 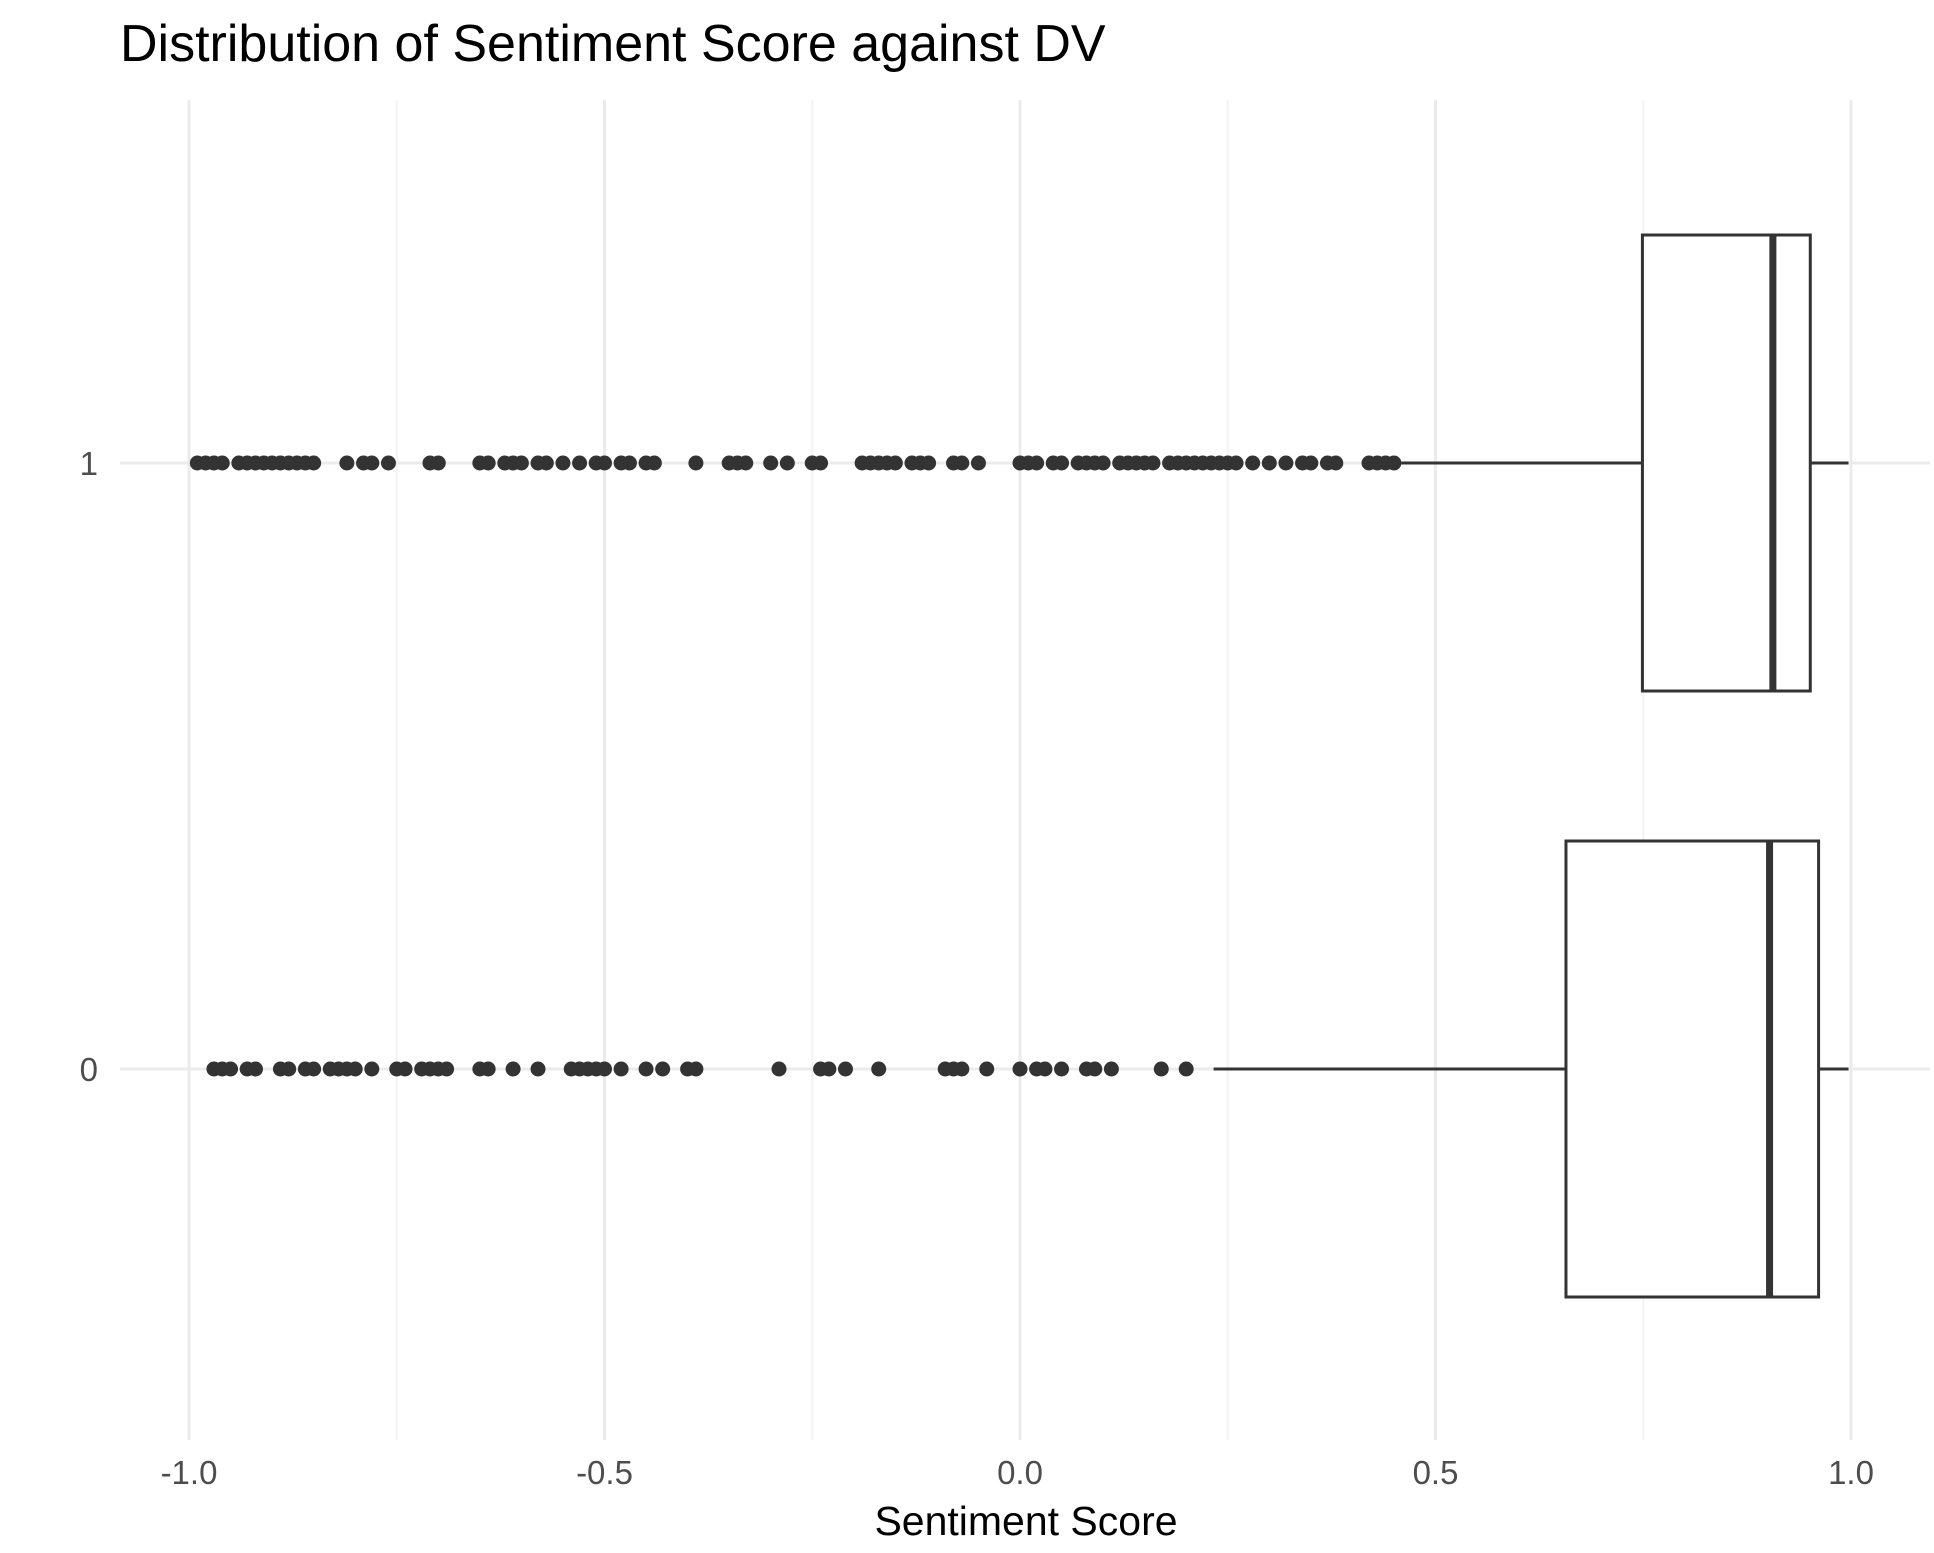 What do you see at coordinates (1436, 1472) in the screenshot?
I see `x-tick-label: 0.5` at bounding box center [1436, 1472].